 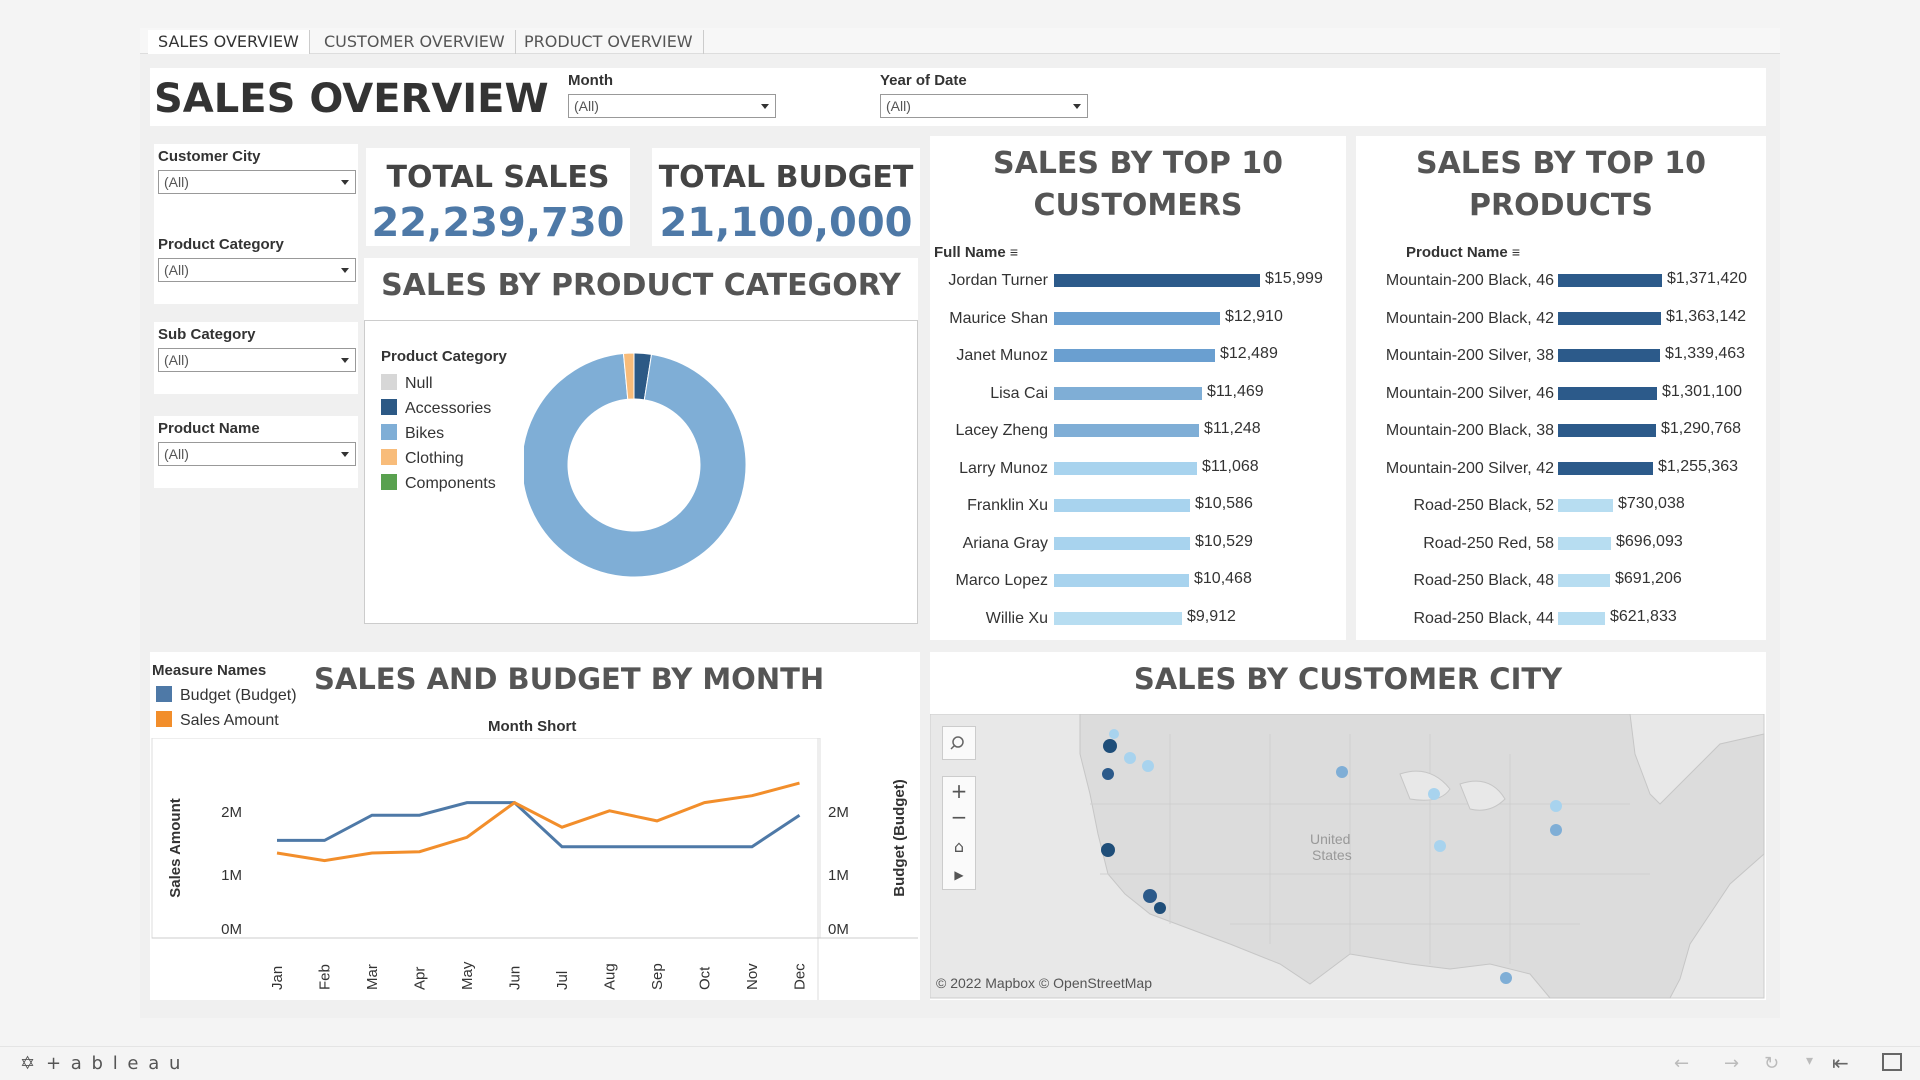 What do you see at coordinates (984, 106) in the screenshot?
I see `year-filter-select: (All)` at bounding box center [984, 106].